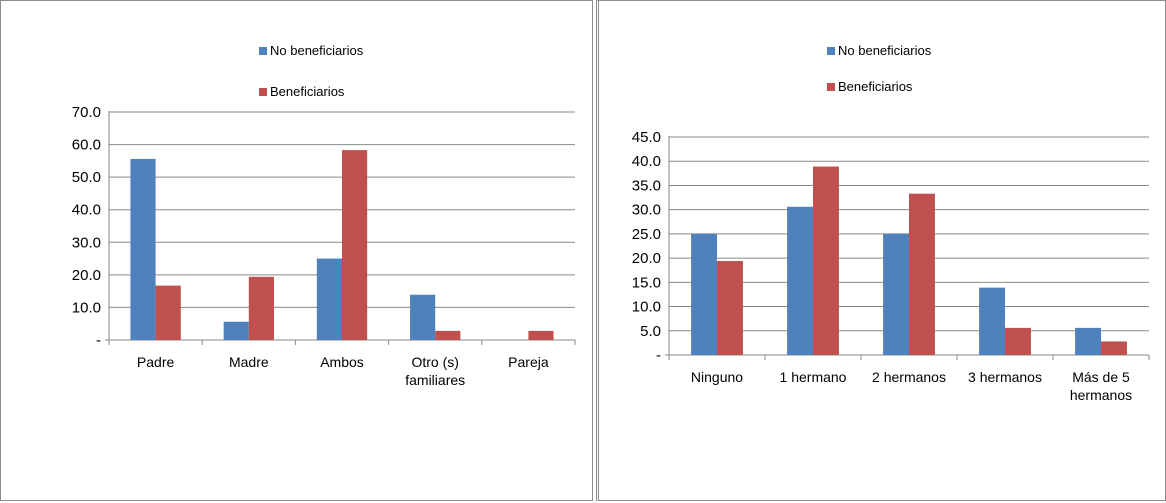  Describe the element at coordinates (1005, 377) in the screenshot. I see `x-tick-label: 3 hermanos` at that location.